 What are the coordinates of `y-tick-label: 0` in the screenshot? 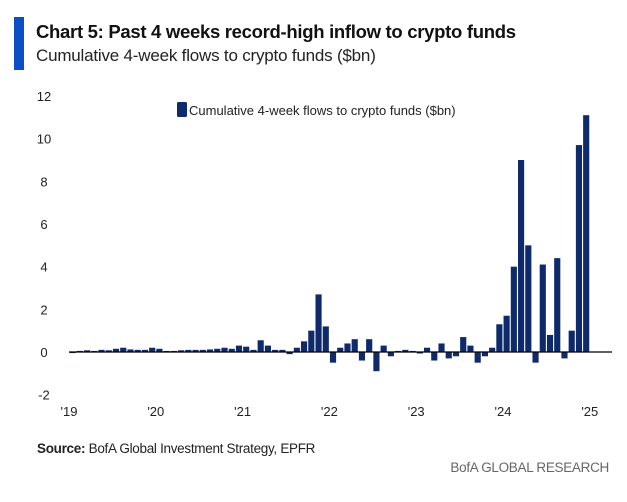 It's located at (43, 352).